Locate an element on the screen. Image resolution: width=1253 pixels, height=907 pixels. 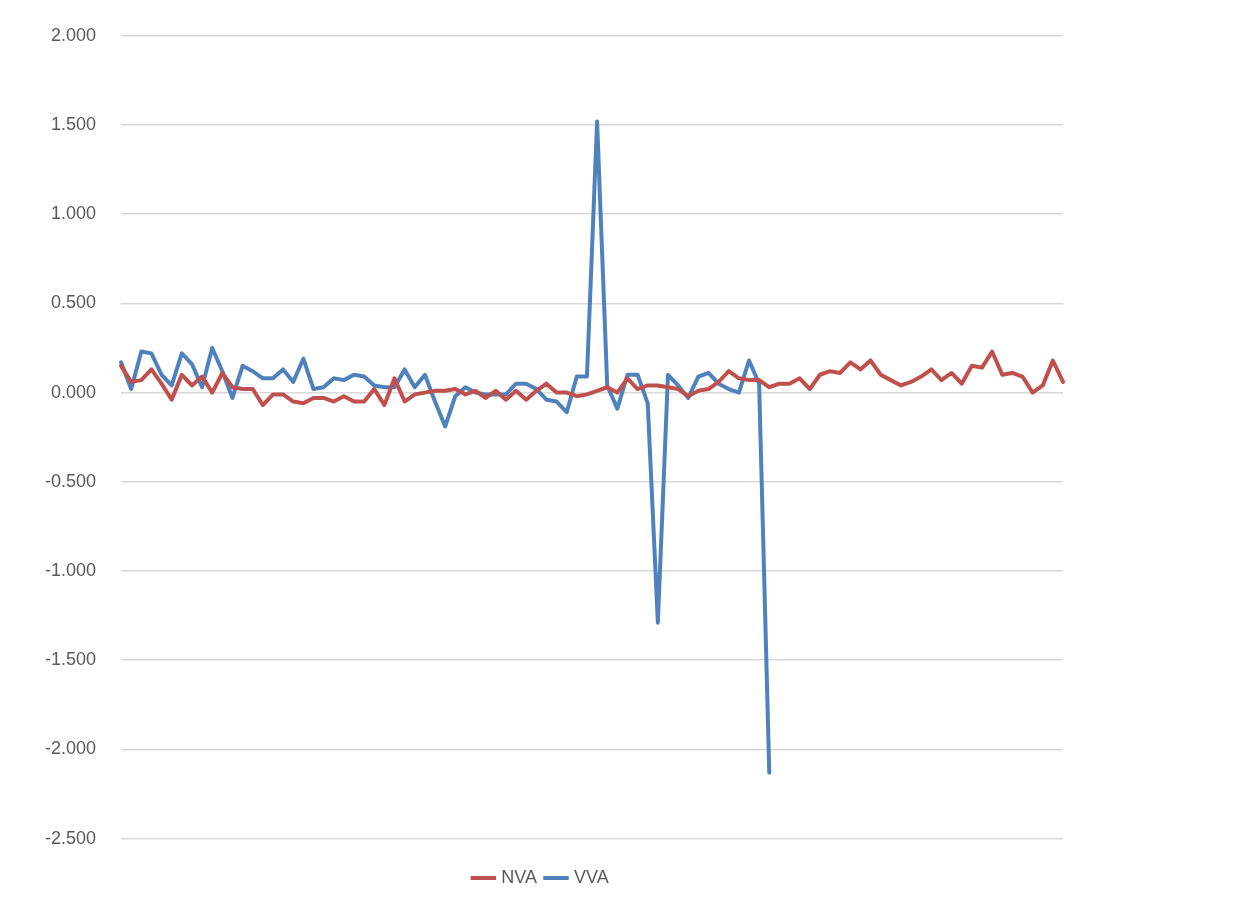
y-tick-label: -1.500 is located at coordinates (70, 659).